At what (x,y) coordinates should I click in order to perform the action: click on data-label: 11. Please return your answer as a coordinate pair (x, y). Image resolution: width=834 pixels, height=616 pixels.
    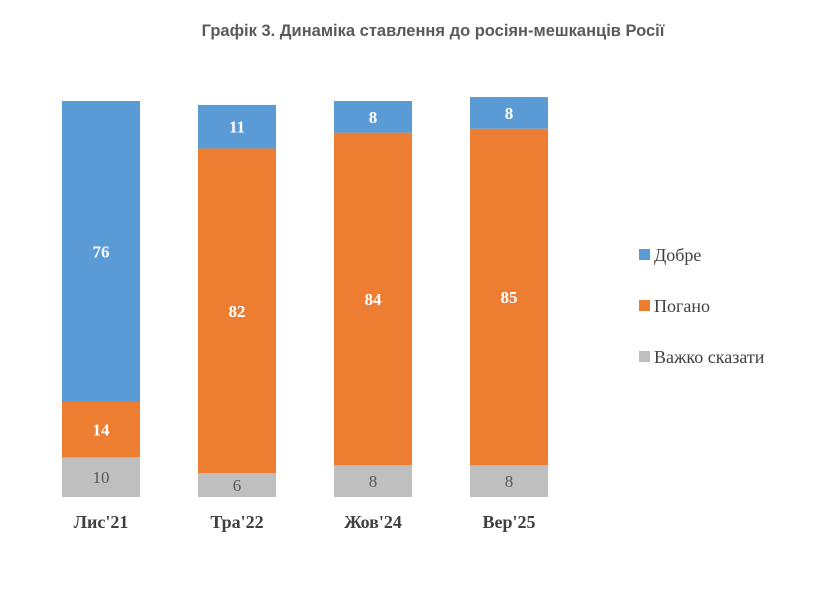
    Looking at the image, I should click on (237, 127).